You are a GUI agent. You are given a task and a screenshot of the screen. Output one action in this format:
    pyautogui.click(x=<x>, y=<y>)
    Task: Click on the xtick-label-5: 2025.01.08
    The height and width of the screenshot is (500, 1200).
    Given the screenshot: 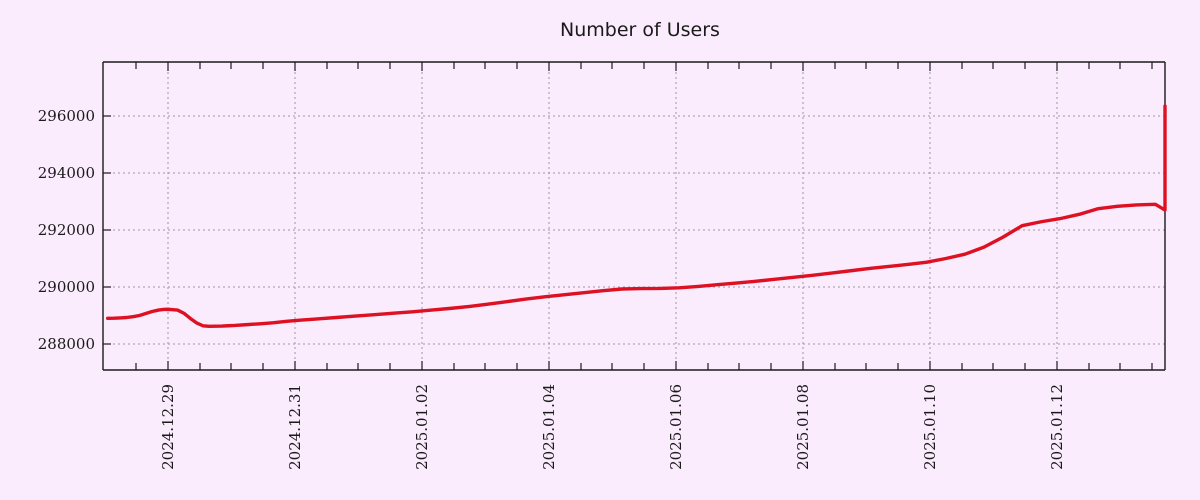 What is the action you would take?
    pyautogui.click(x=803, y=427)
    